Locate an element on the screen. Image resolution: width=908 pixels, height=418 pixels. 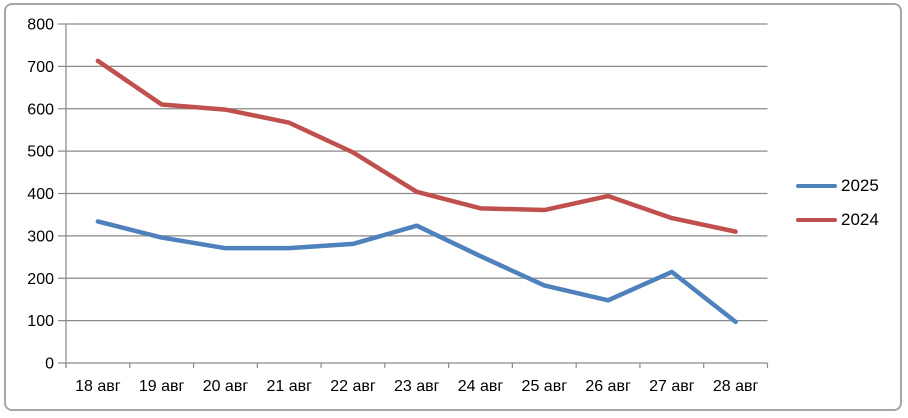
legend-line-sample-2025 is located at coordinates (816, 185).